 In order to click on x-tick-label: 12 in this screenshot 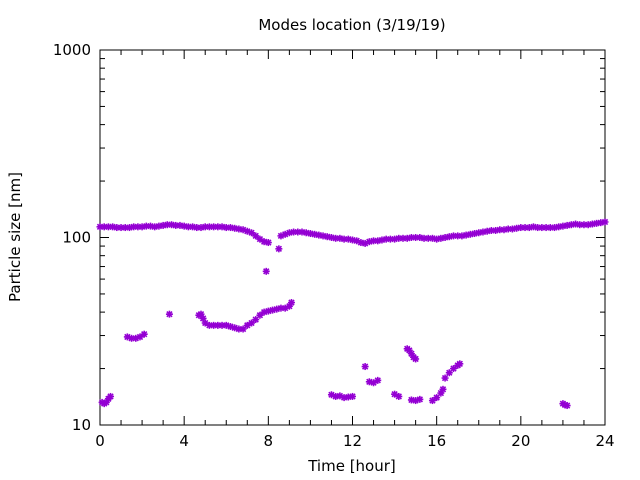, I will do `click(352, 441)`.